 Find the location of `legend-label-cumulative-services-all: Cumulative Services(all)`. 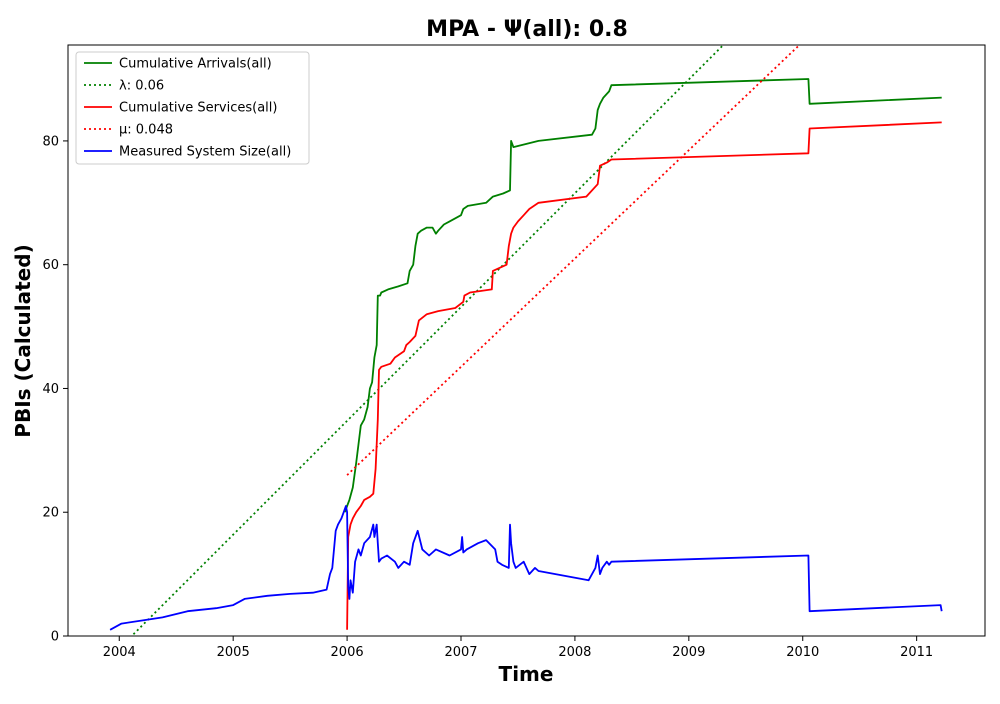

legend-label-cumulative-services-all: Cumulative Services(all) is located at coordinates (198, 108).